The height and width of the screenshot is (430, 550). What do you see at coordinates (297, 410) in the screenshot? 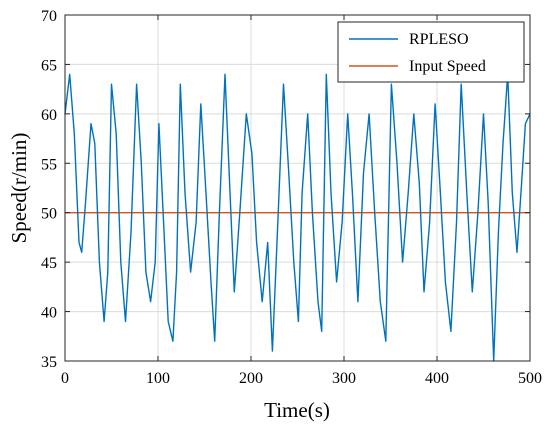
I see `x-axis-title: Time(s)` at bounding box center [297, 410].